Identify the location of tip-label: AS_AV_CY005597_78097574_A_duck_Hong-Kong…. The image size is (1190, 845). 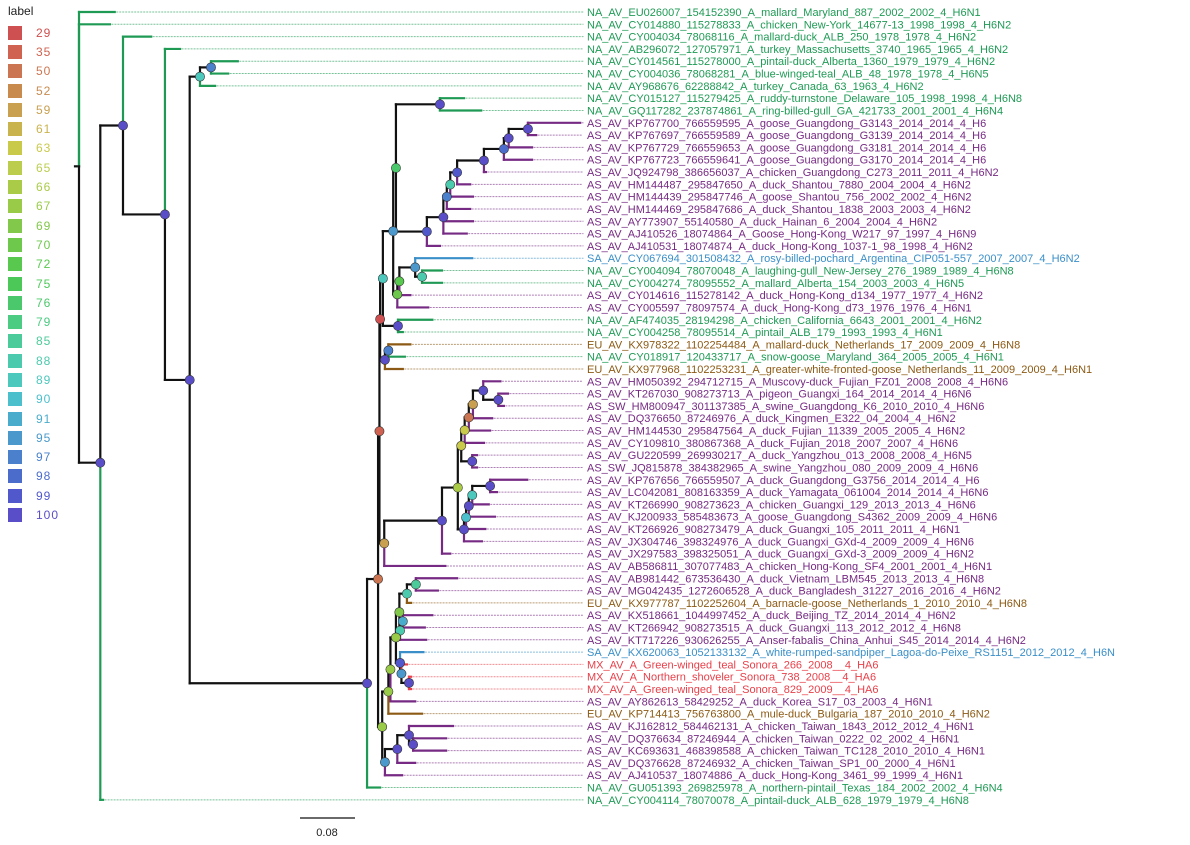
(779, 308).